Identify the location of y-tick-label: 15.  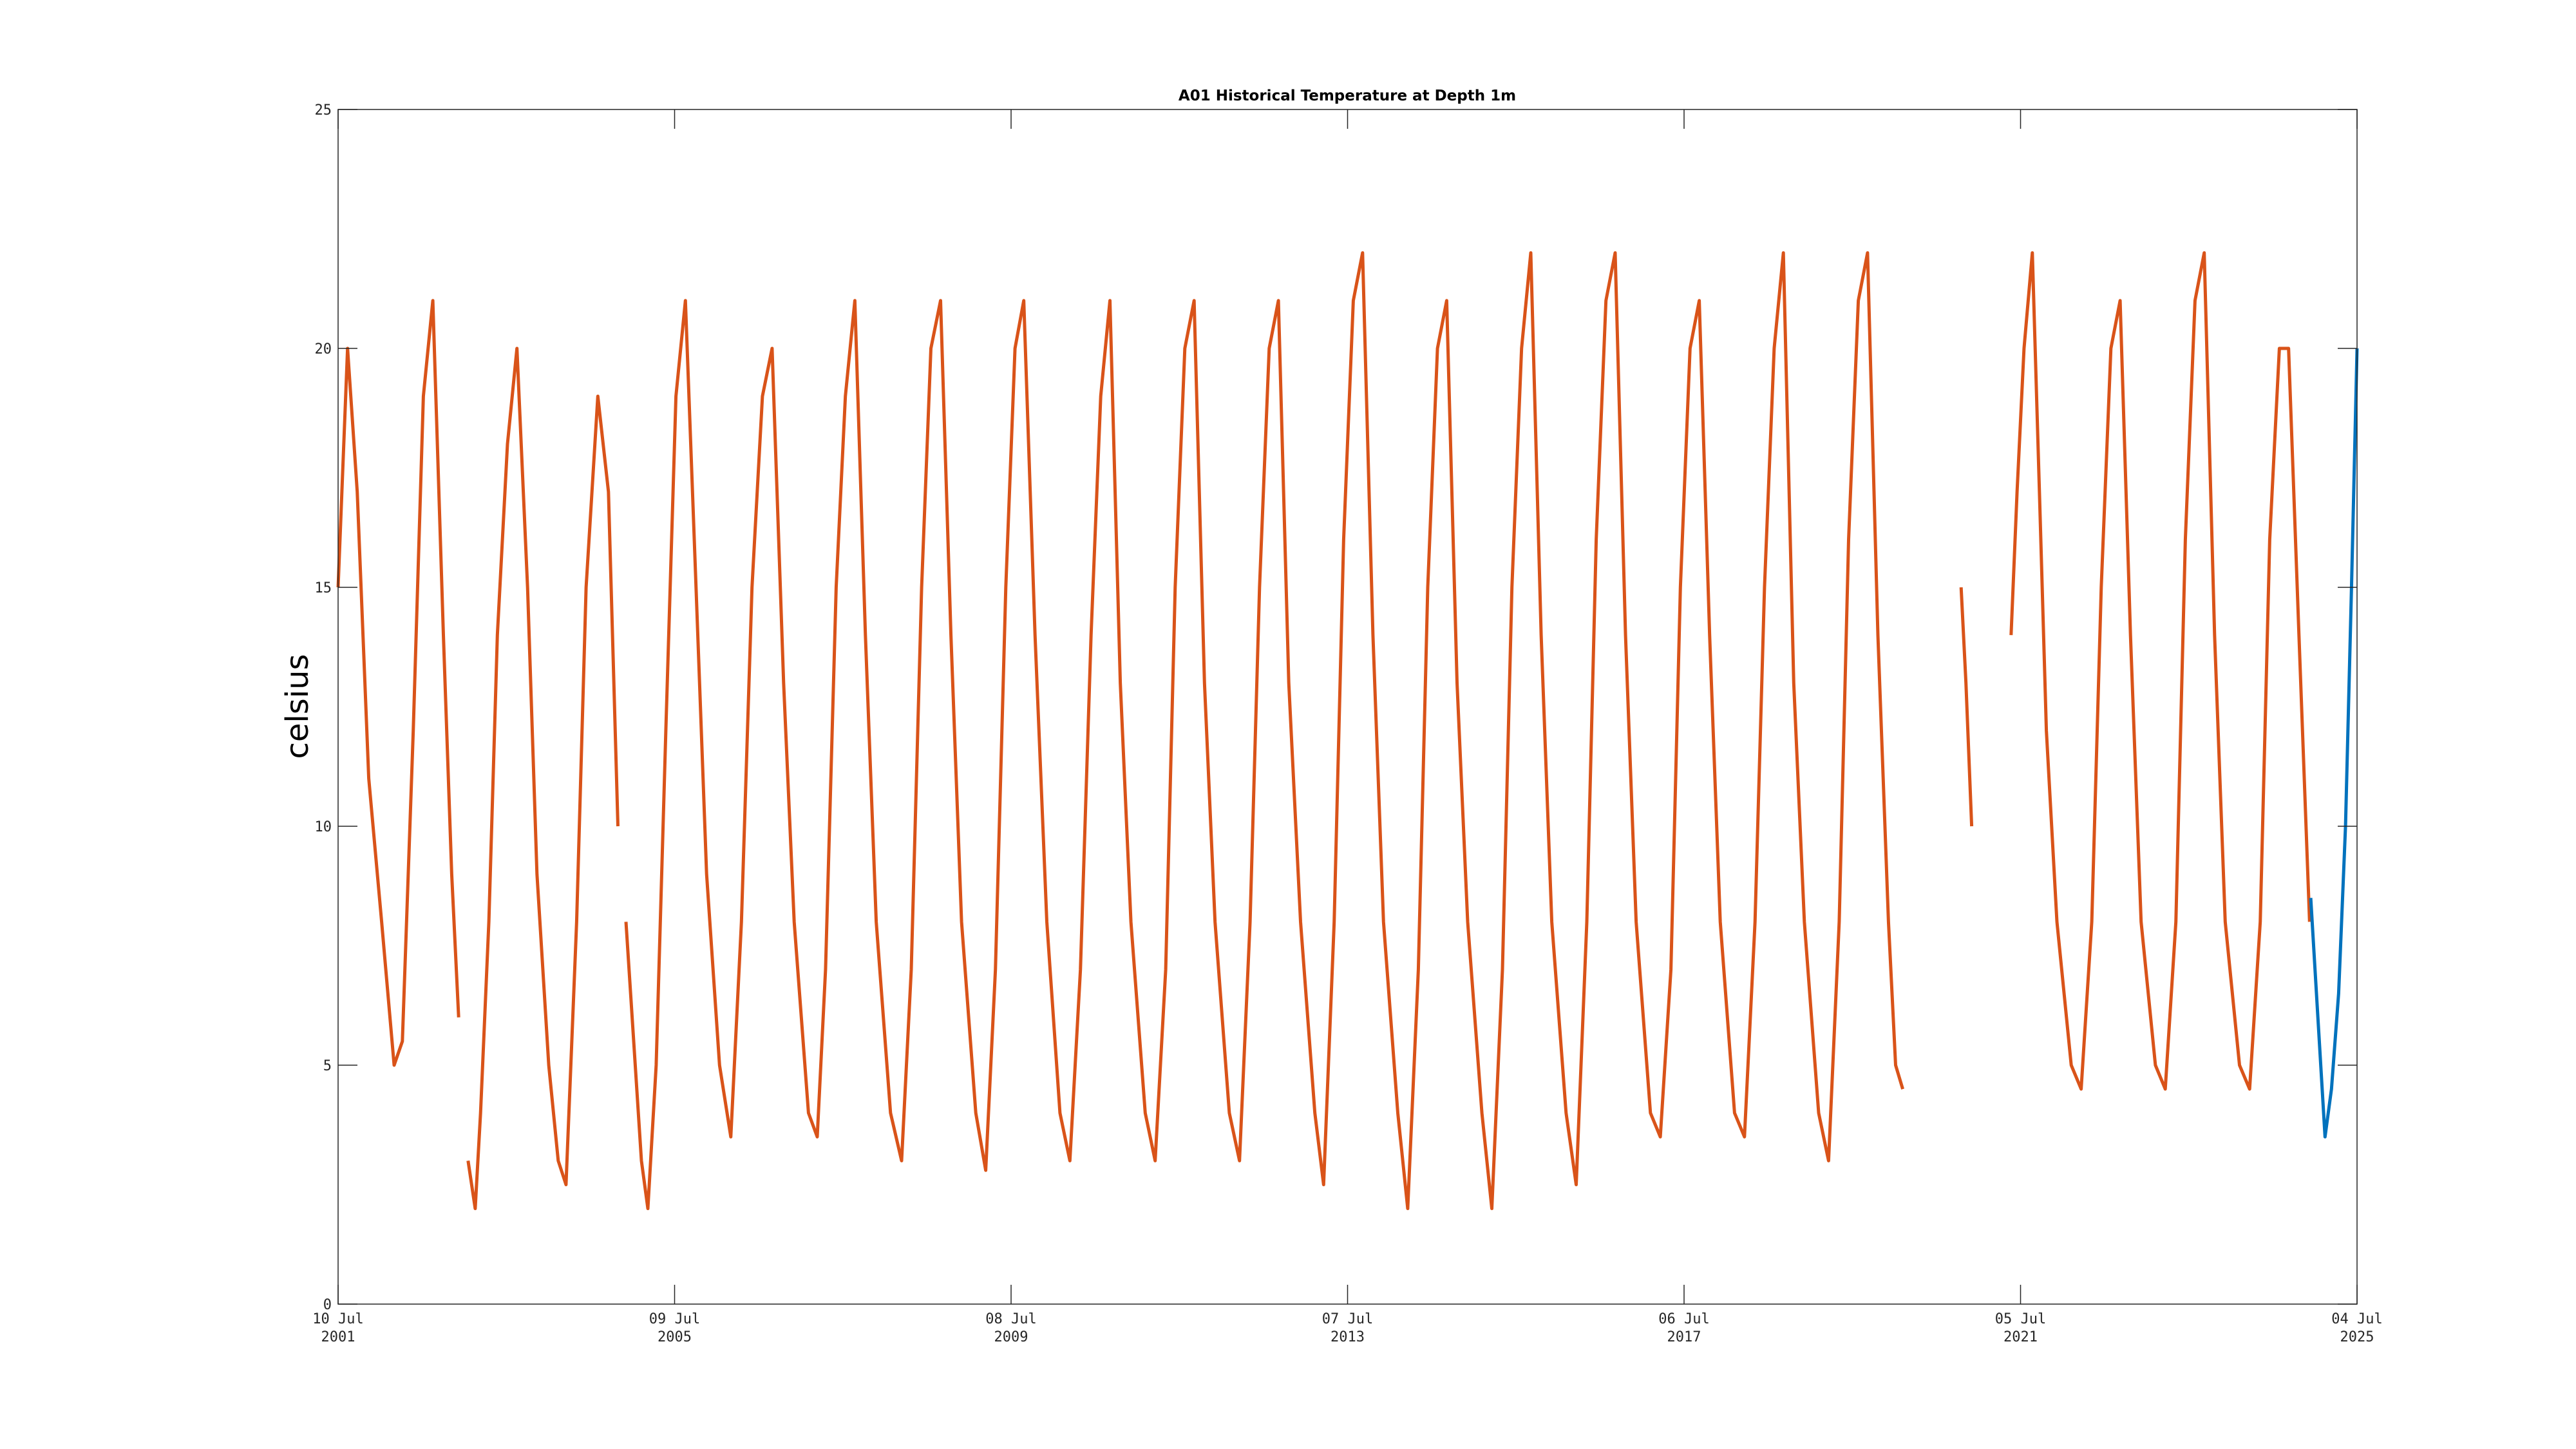
(323, 588).